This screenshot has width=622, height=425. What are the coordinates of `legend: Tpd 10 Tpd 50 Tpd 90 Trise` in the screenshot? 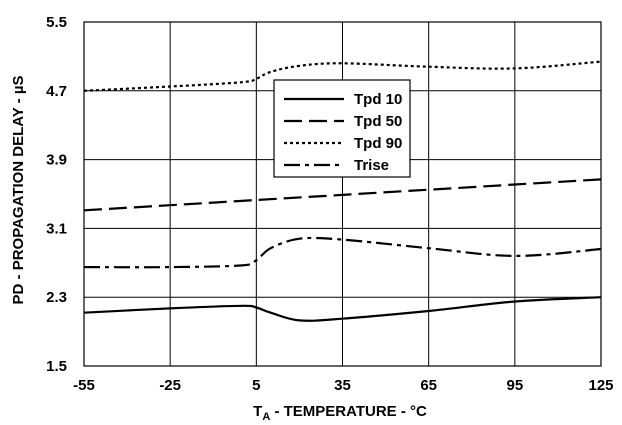 It's located at (342, 128).